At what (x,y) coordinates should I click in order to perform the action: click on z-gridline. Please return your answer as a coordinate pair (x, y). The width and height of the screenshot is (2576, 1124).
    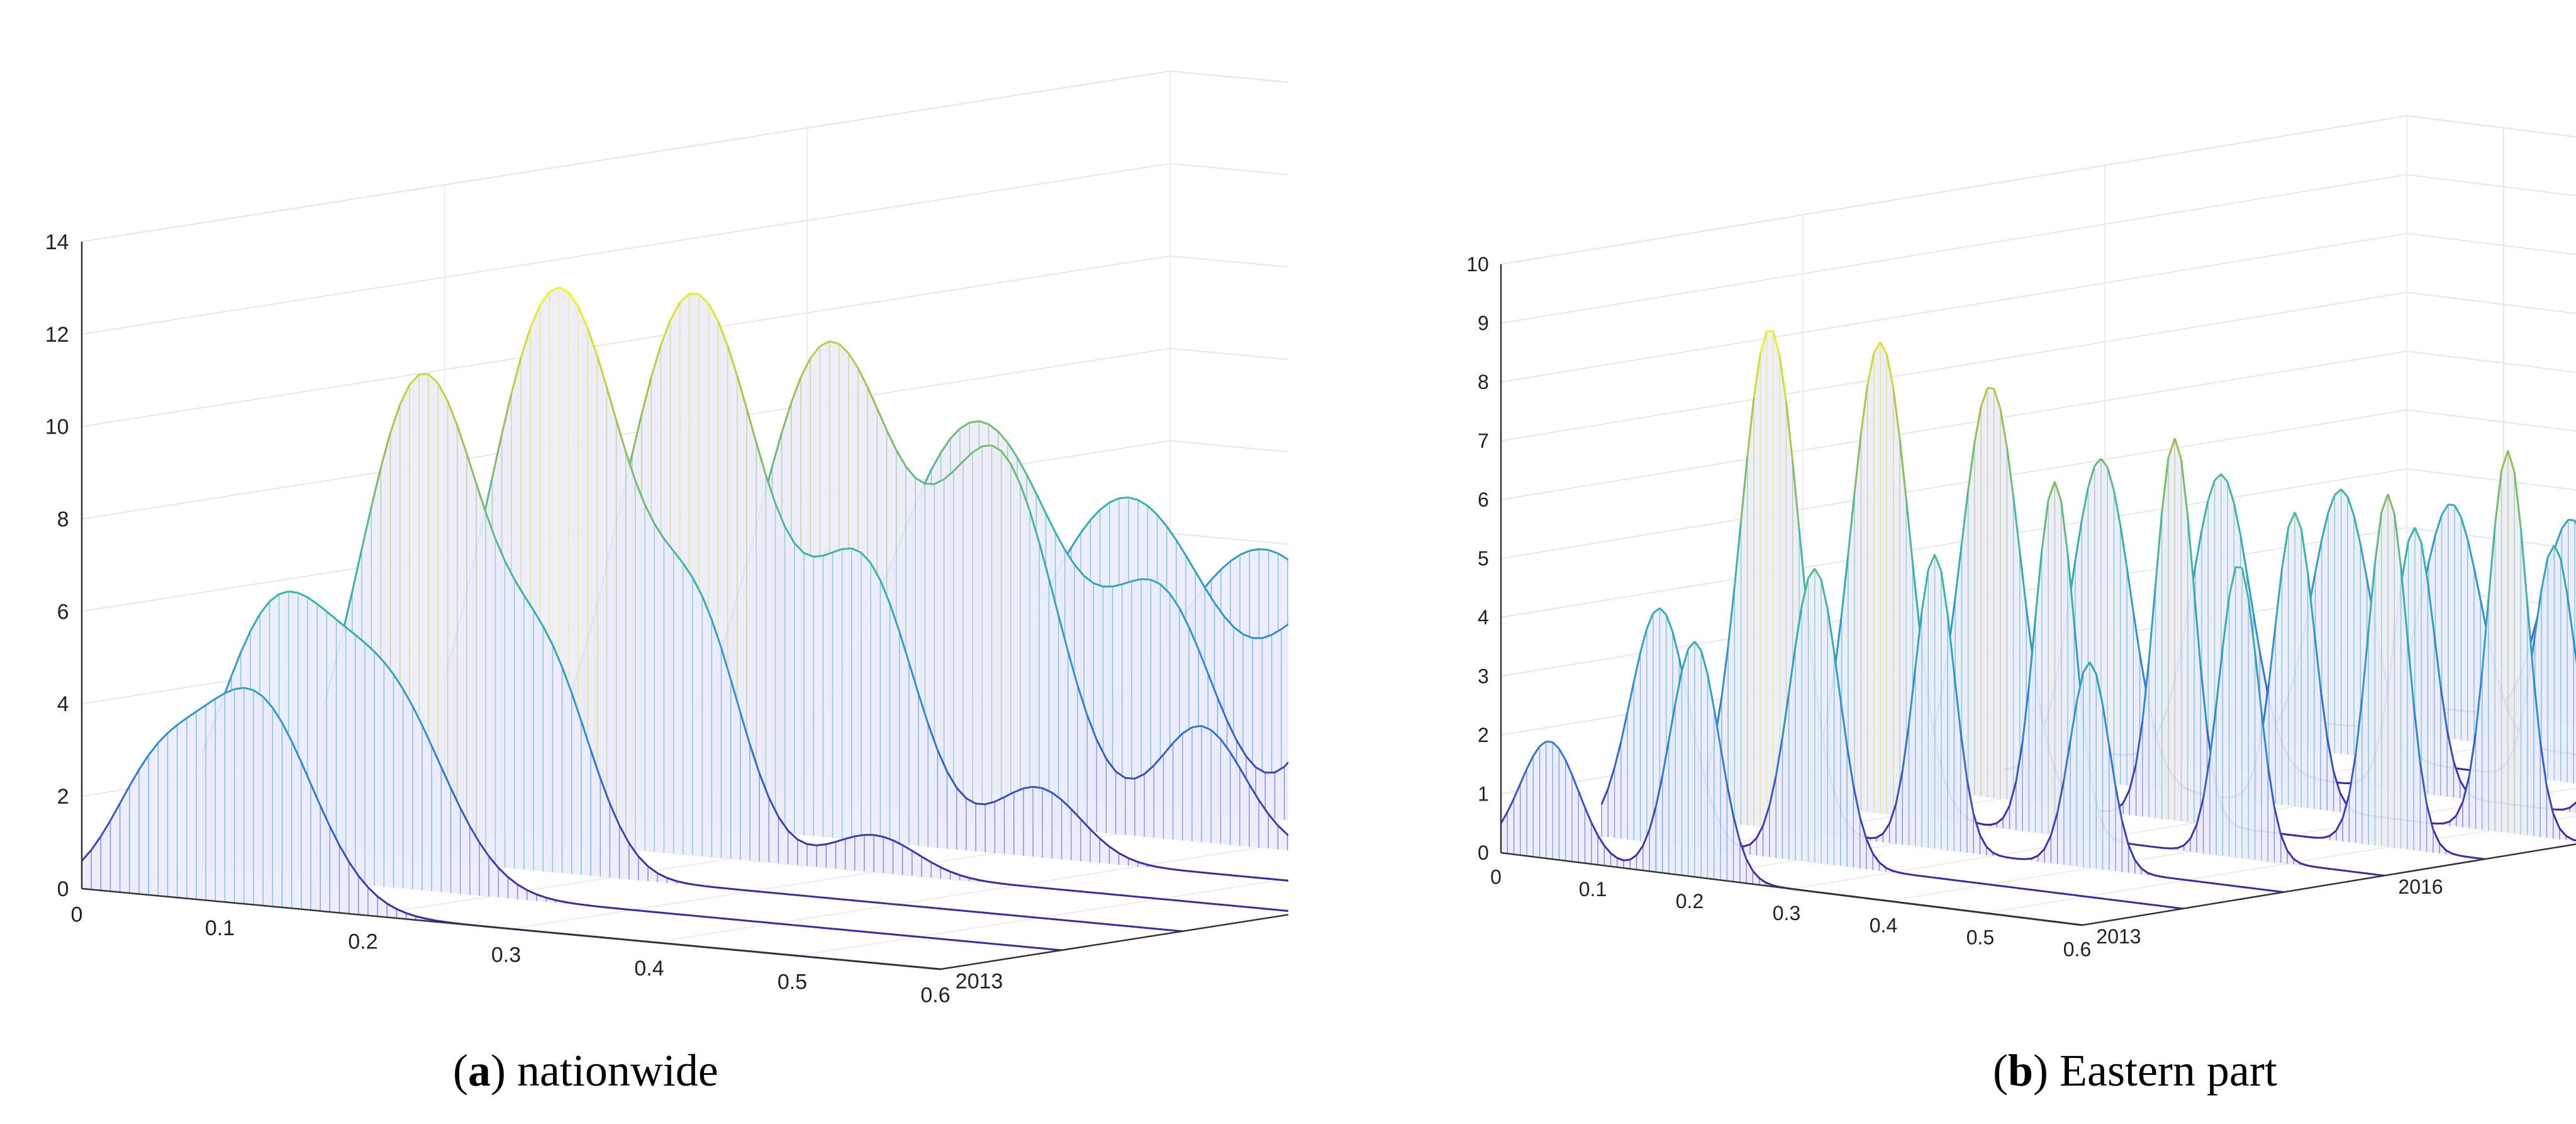
    Looking at the image, I should click on (2038, 307).